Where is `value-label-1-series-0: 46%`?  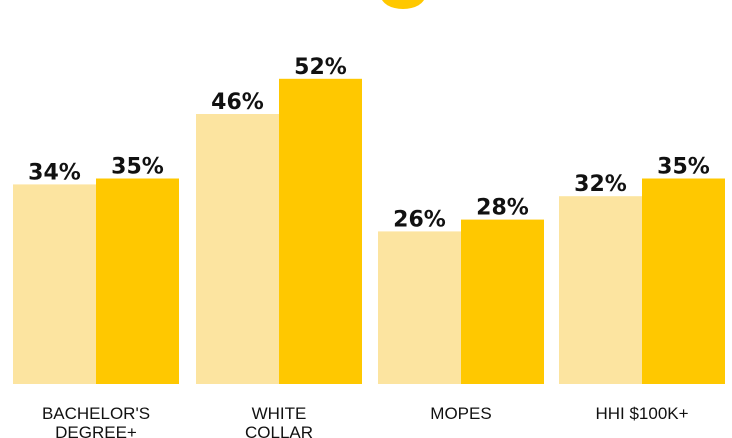
value-label-1-series-0: 46% is located at coordinates (237, 102).